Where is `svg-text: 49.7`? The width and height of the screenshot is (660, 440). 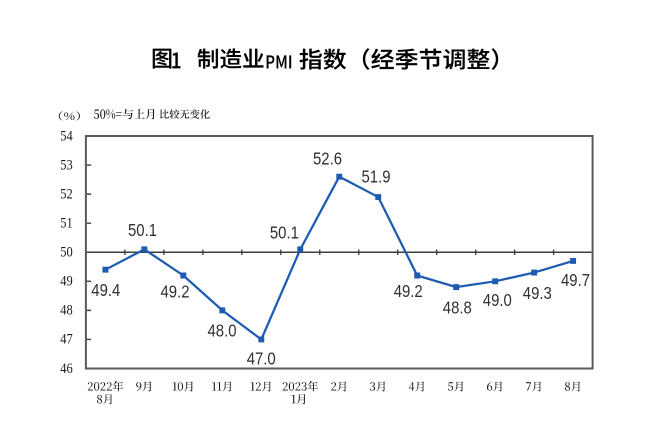
svg-text: 49.7 is located at coordinates (575, 280).